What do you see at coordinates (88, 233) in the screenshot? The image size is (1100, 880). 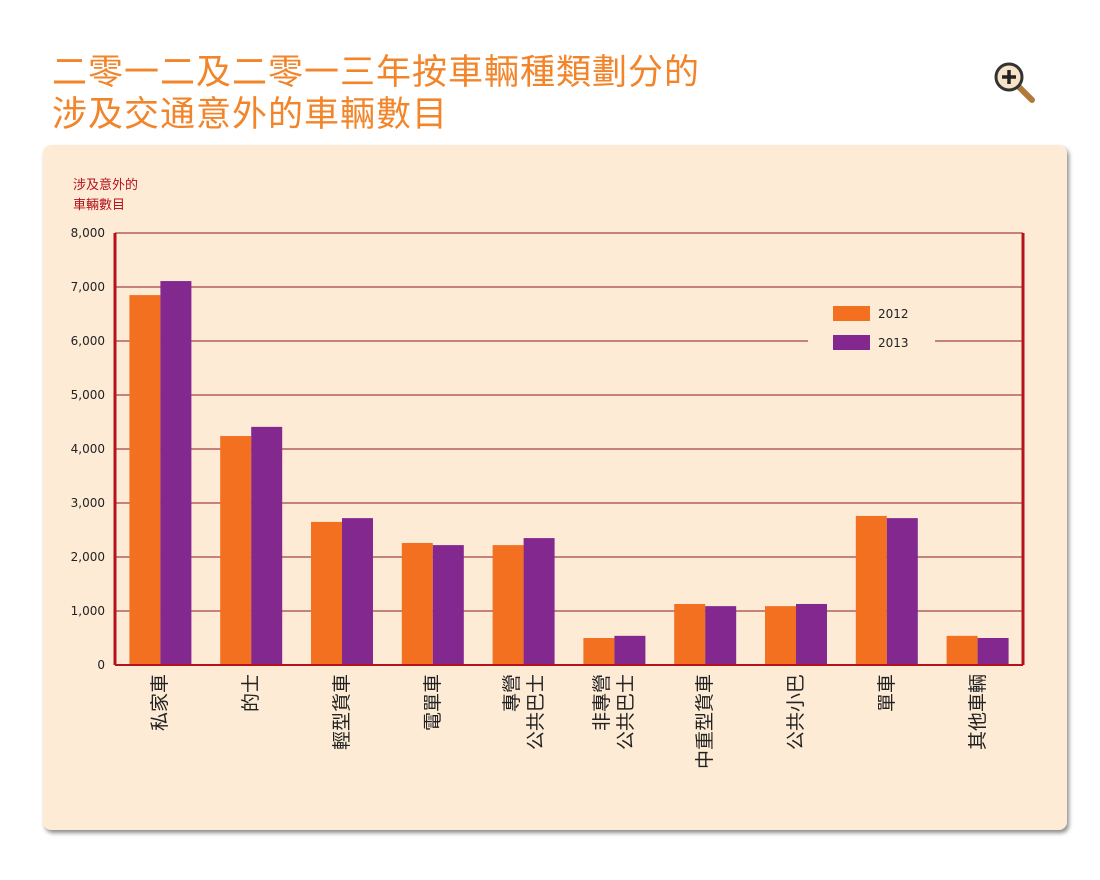 I see `y-tick-label: 8,000` at bounding box center [88, 233].